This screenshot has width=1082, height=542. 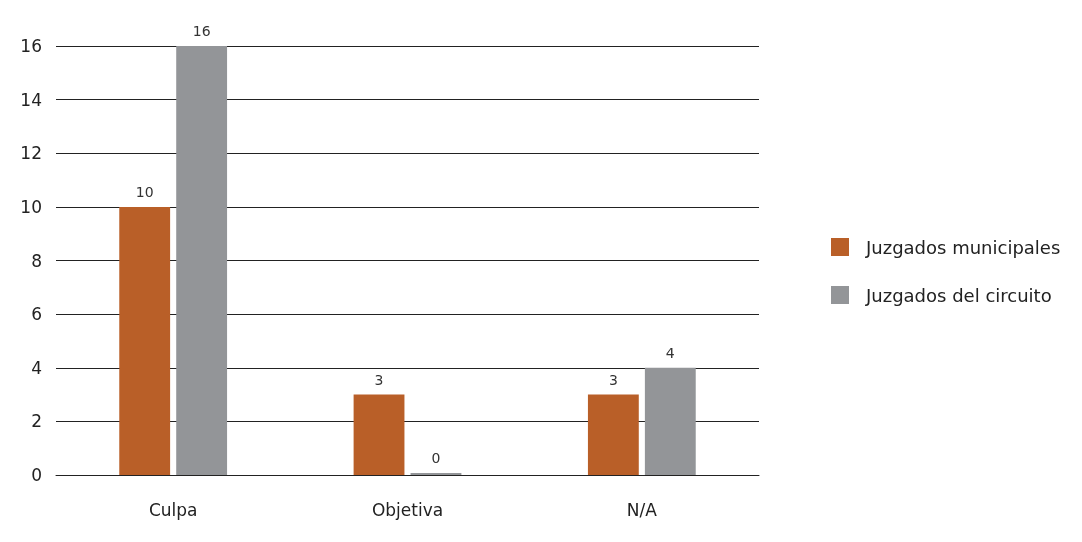 What do you see at coordinates (31, 46) in the screenshot?
I see `y-tick-label: 16` at bounding box center [31, 46].